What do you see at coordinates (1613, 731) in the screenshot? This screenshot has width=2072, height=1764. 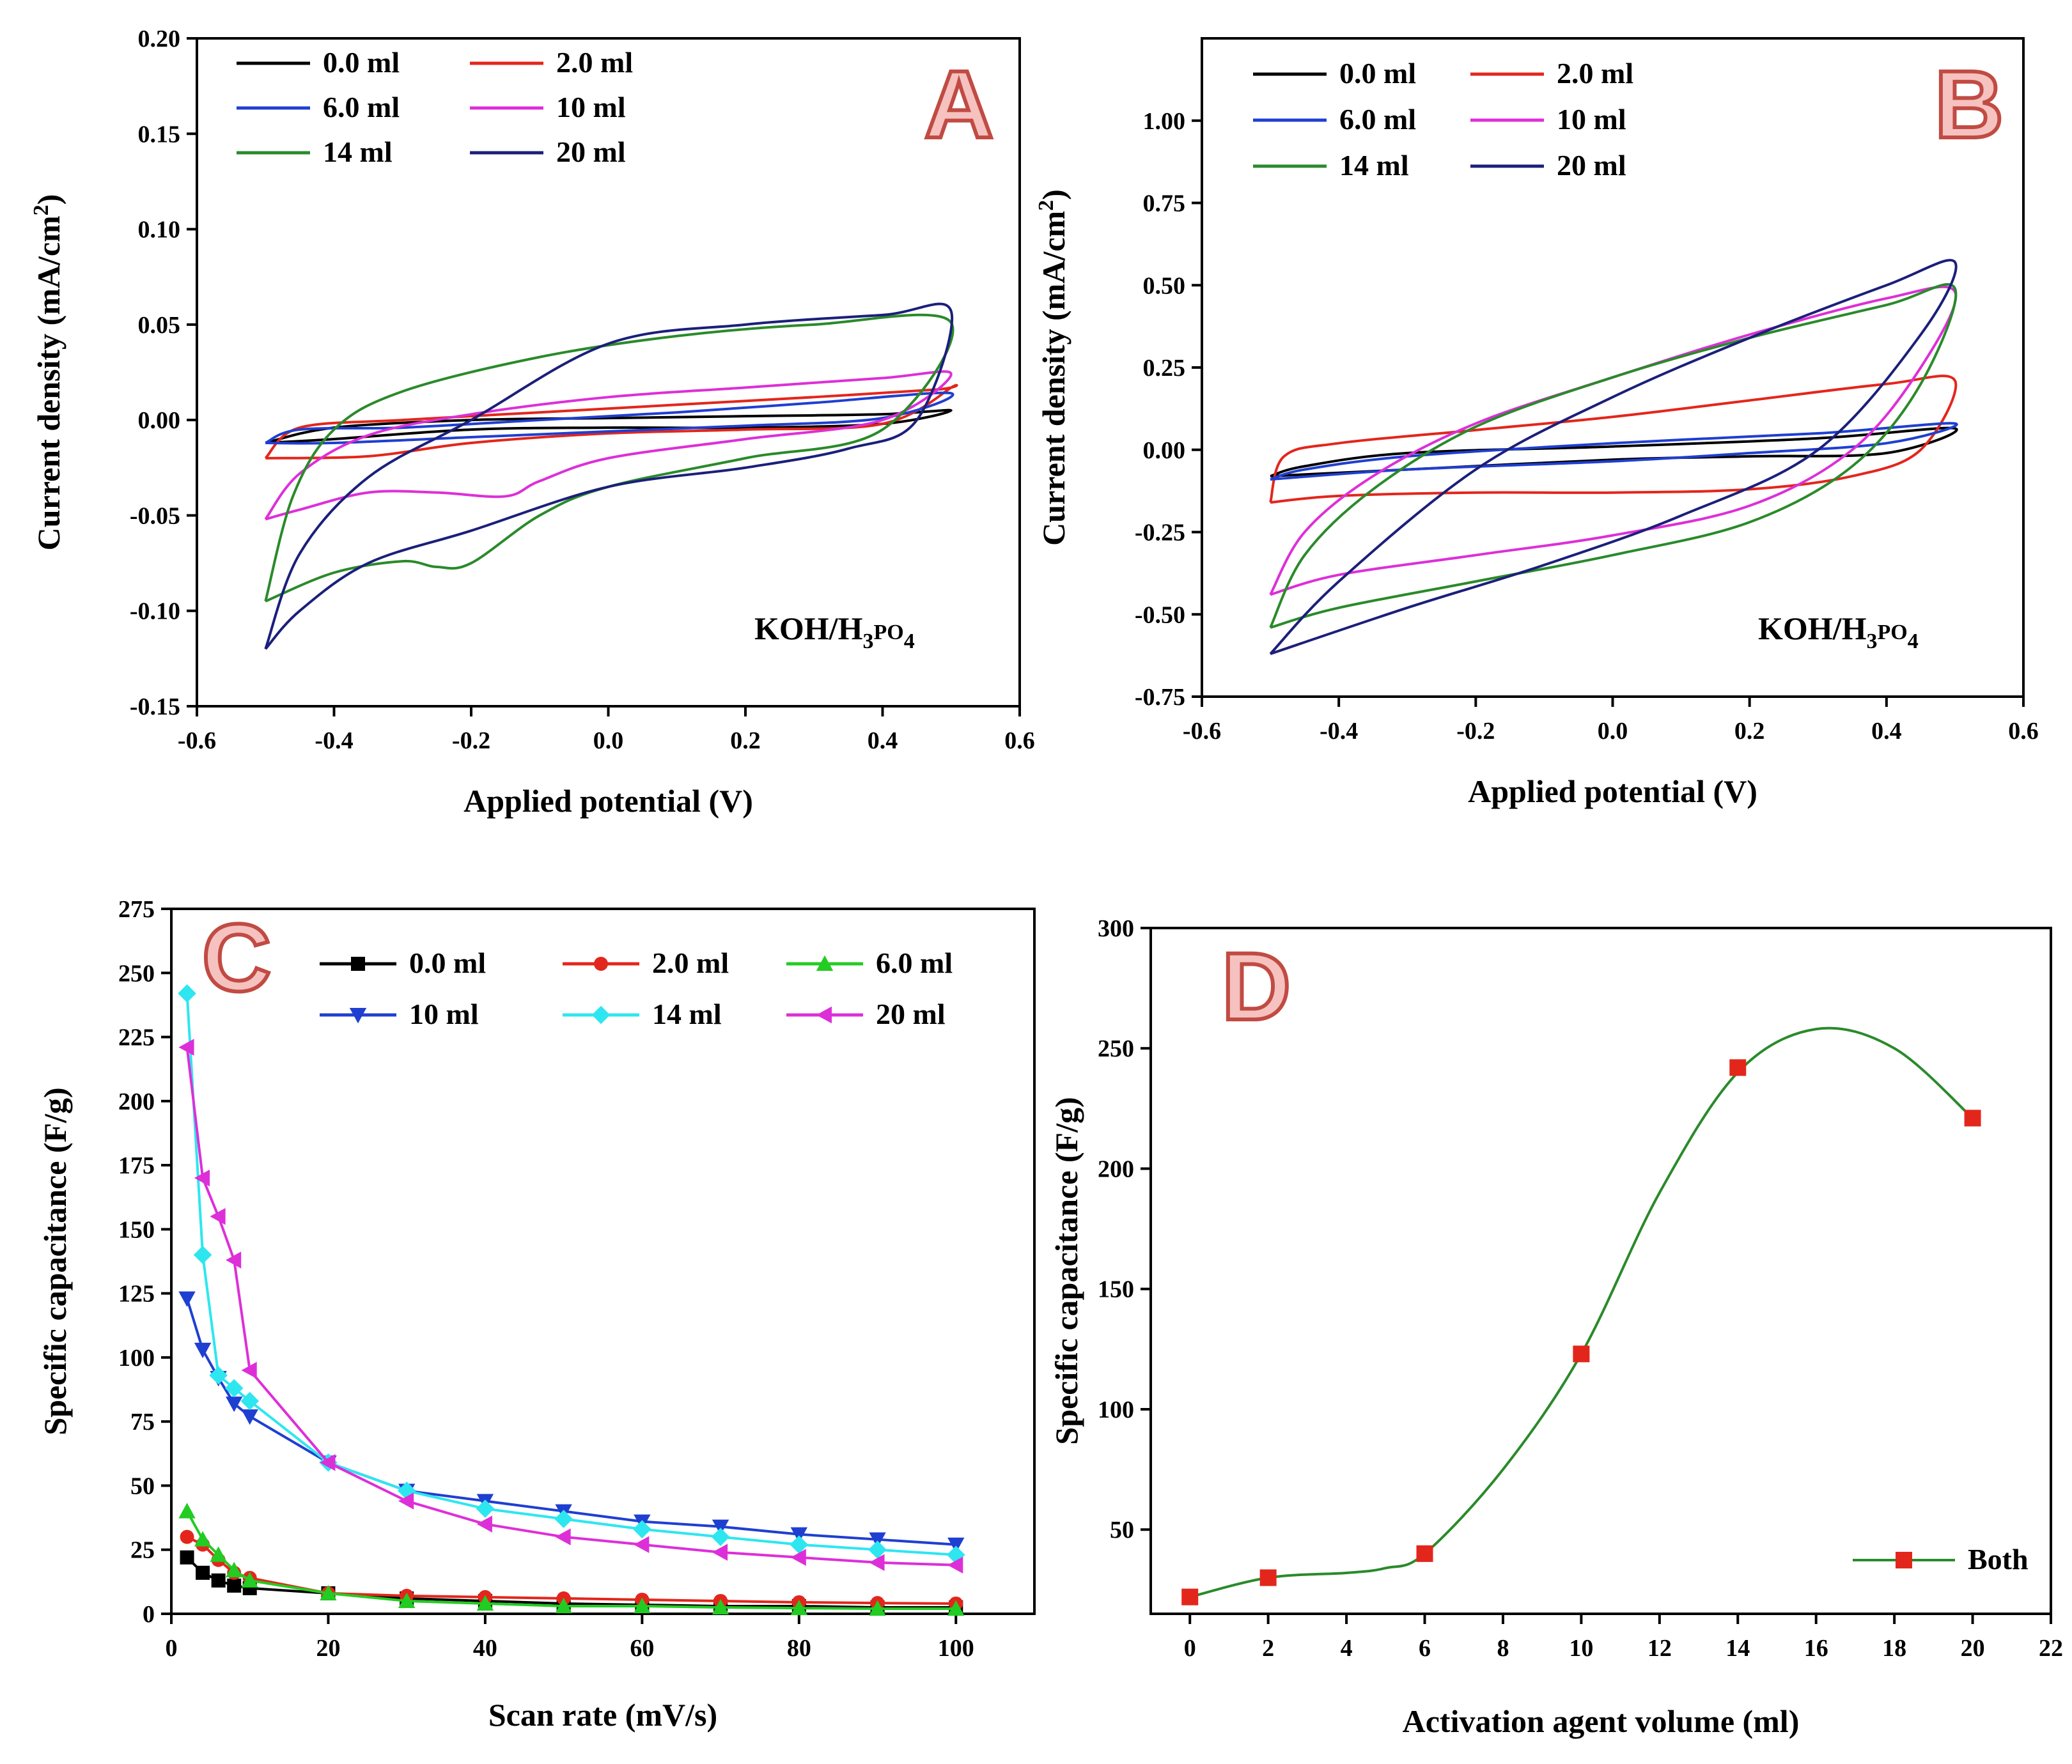 I see `x-tick-label: 0.0` at bounding box center [1613, 731].